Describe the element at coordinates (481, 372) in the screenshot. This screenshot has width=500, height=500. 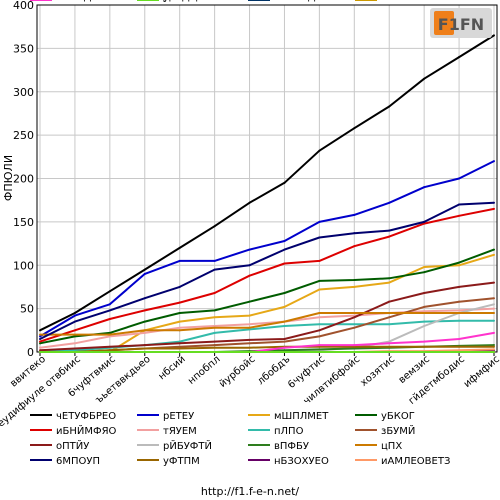
I see `x-tick-label: ифмфис` at that location.